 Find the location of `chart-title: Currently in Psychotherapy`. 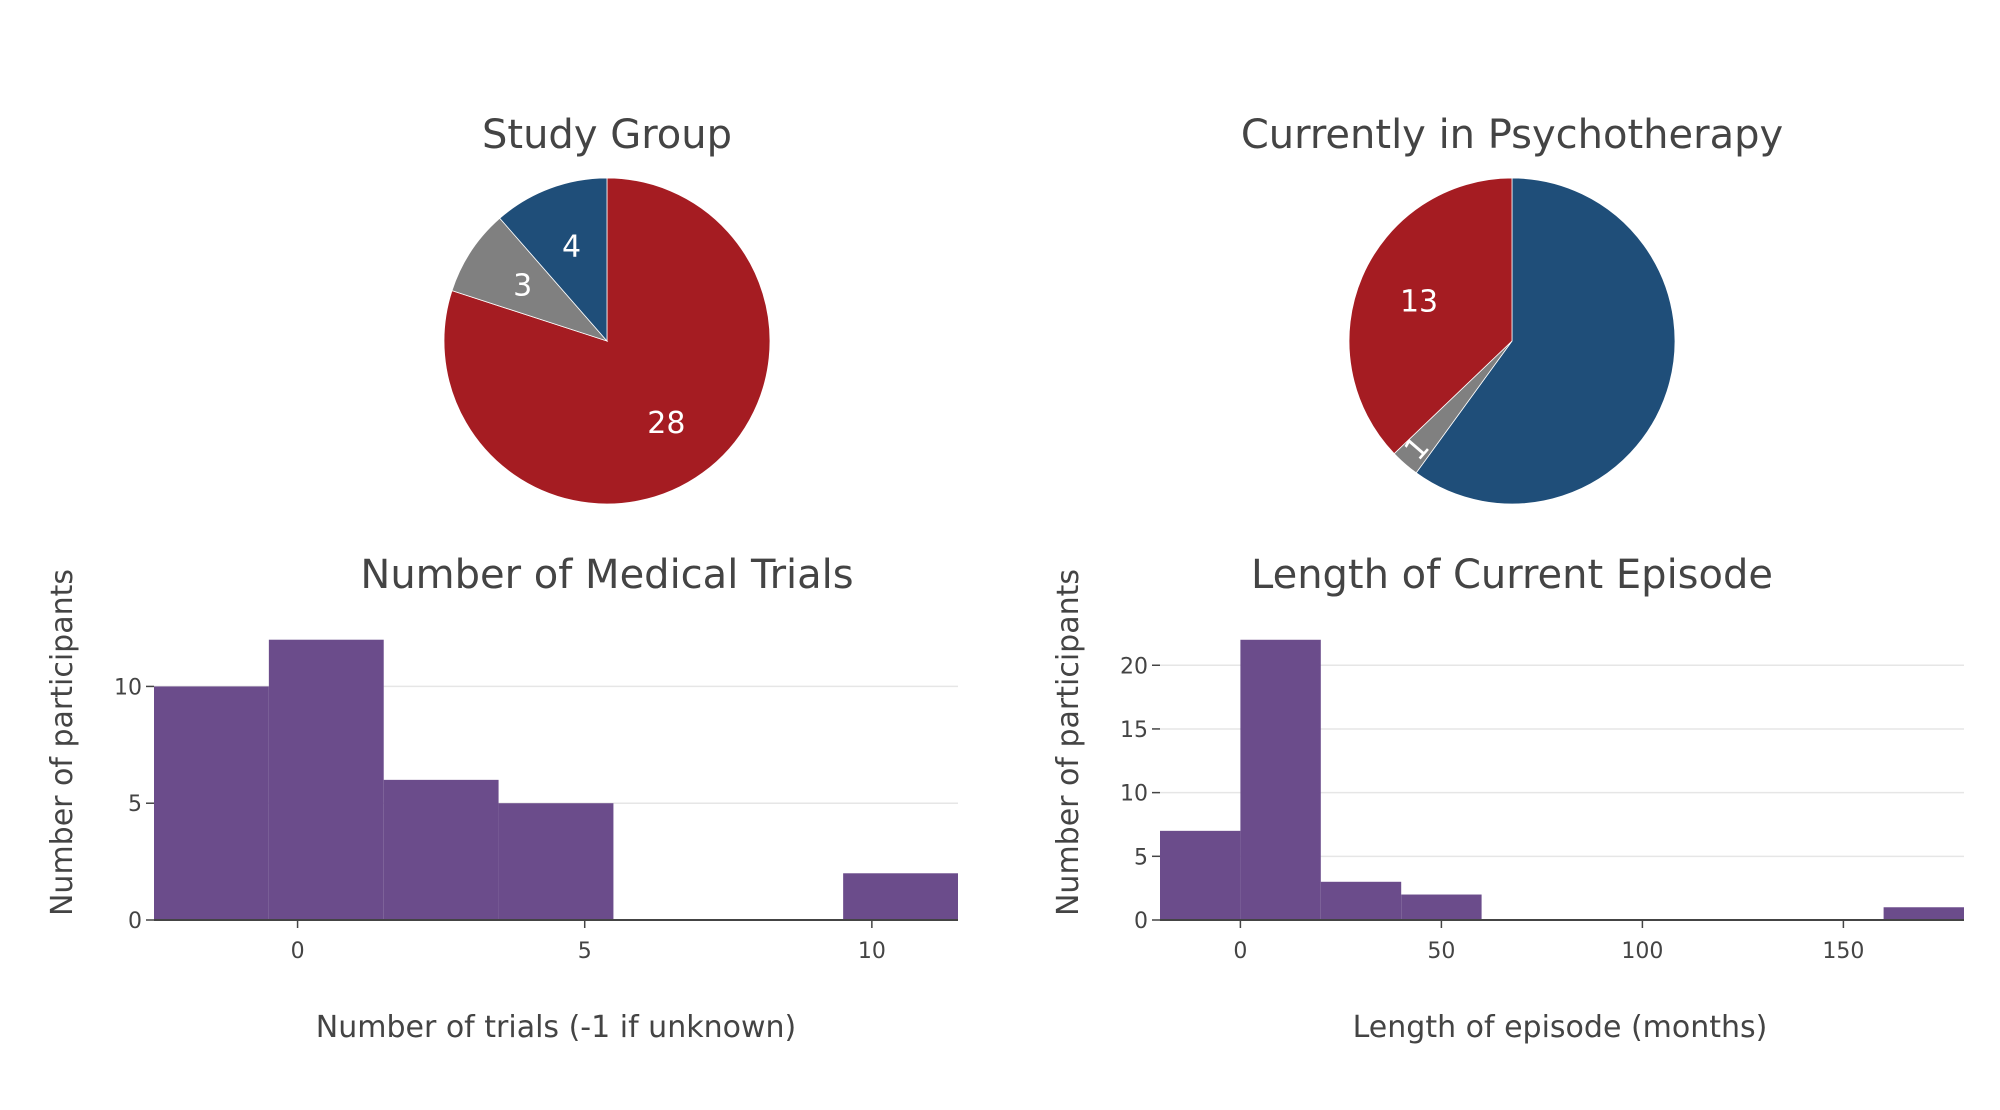

chart-title: Currently in Psychotherapy is located at coordinates (1512, 135).